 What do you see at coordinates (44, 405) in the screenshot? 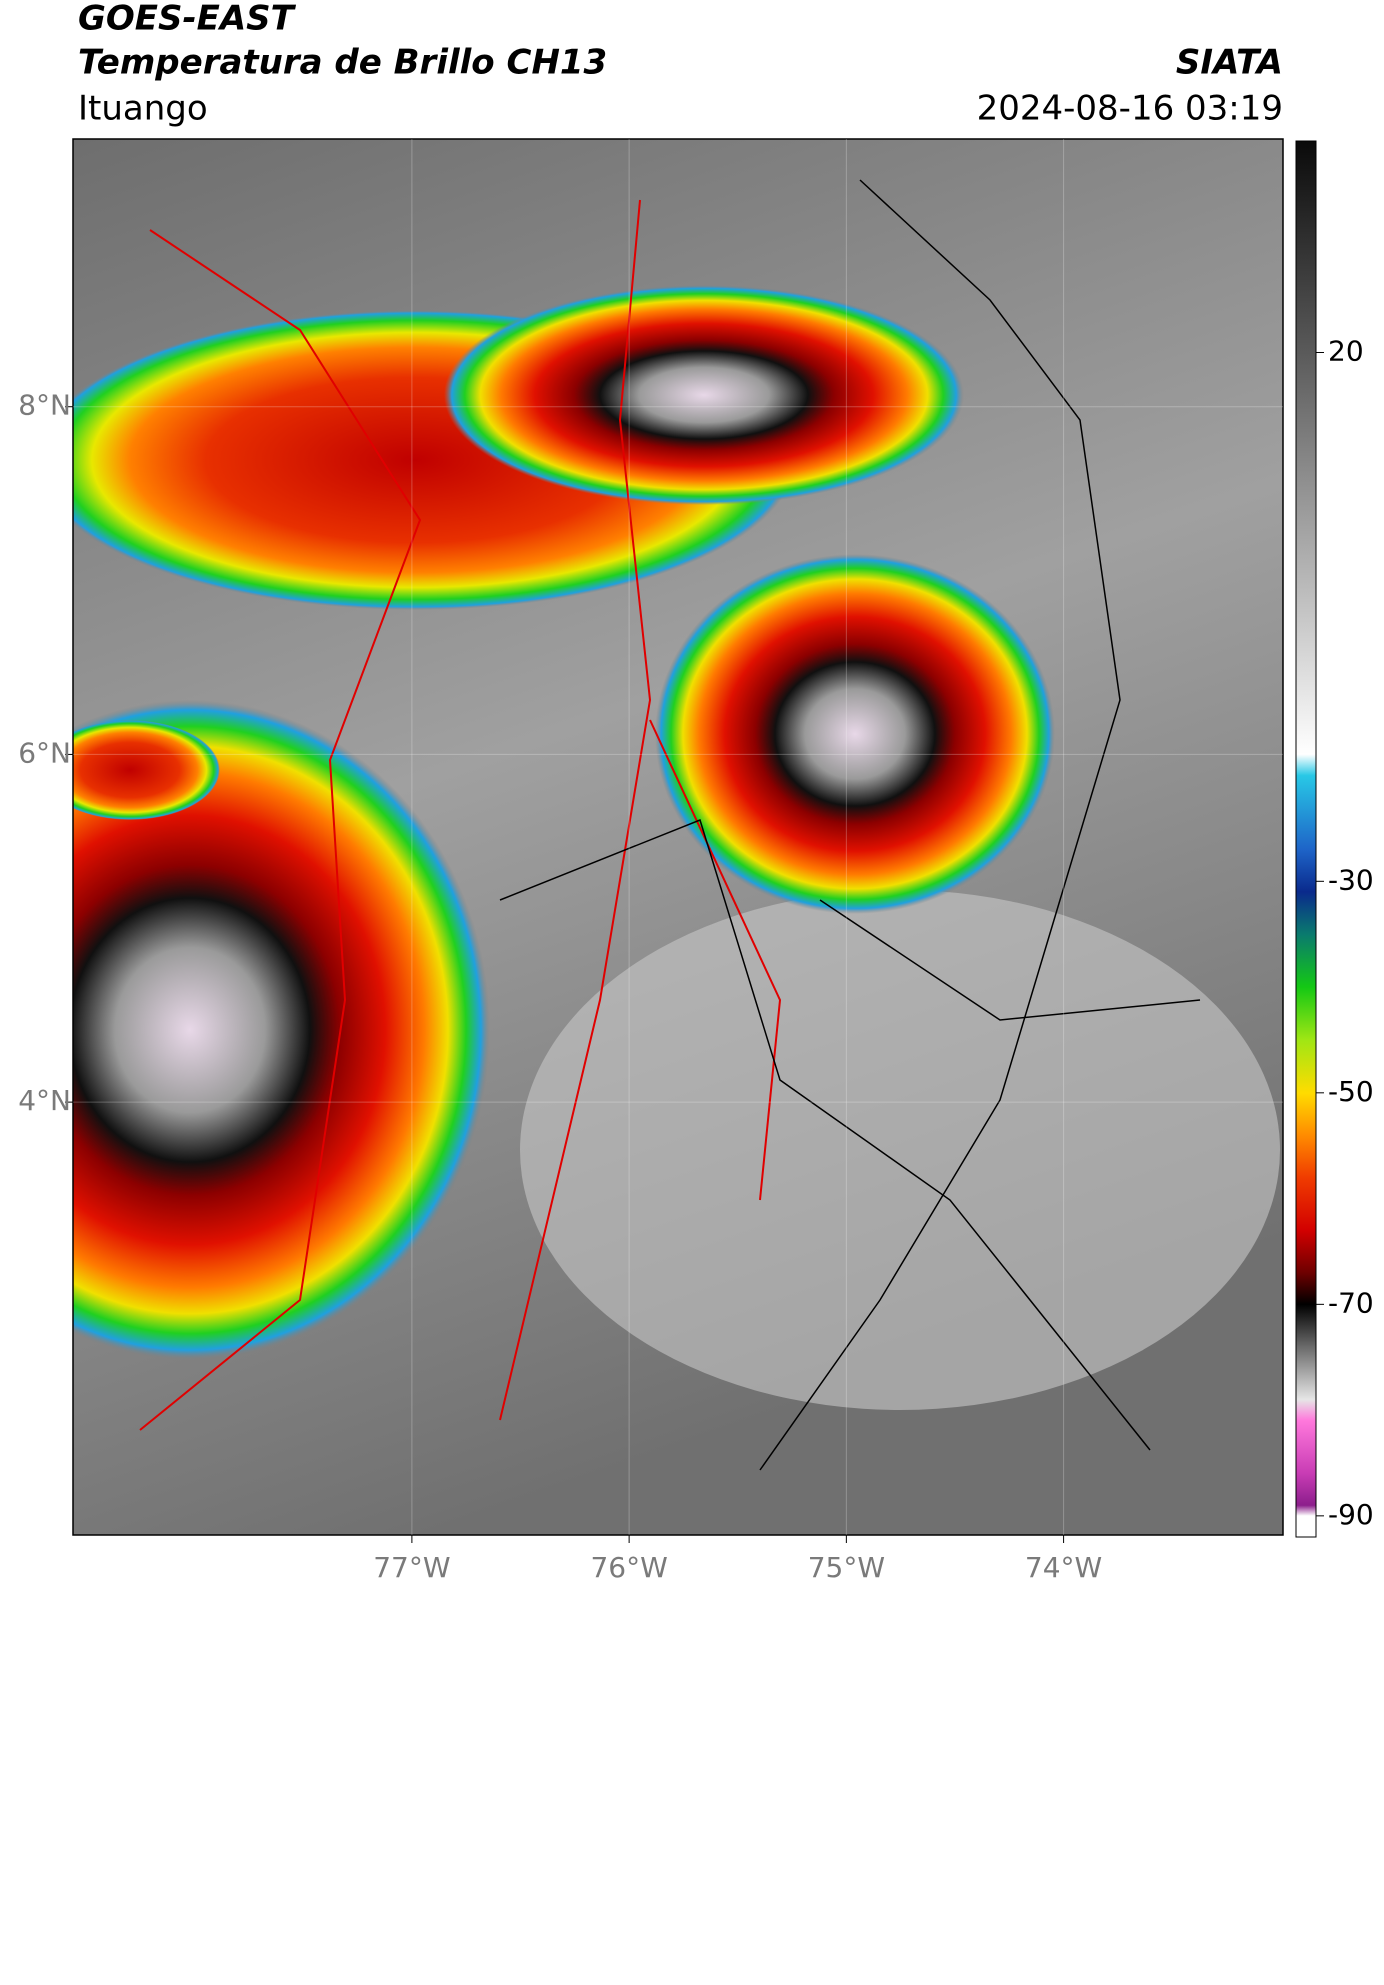
I see `y-tick-label: 8°N` at bounding box center [44, 405].